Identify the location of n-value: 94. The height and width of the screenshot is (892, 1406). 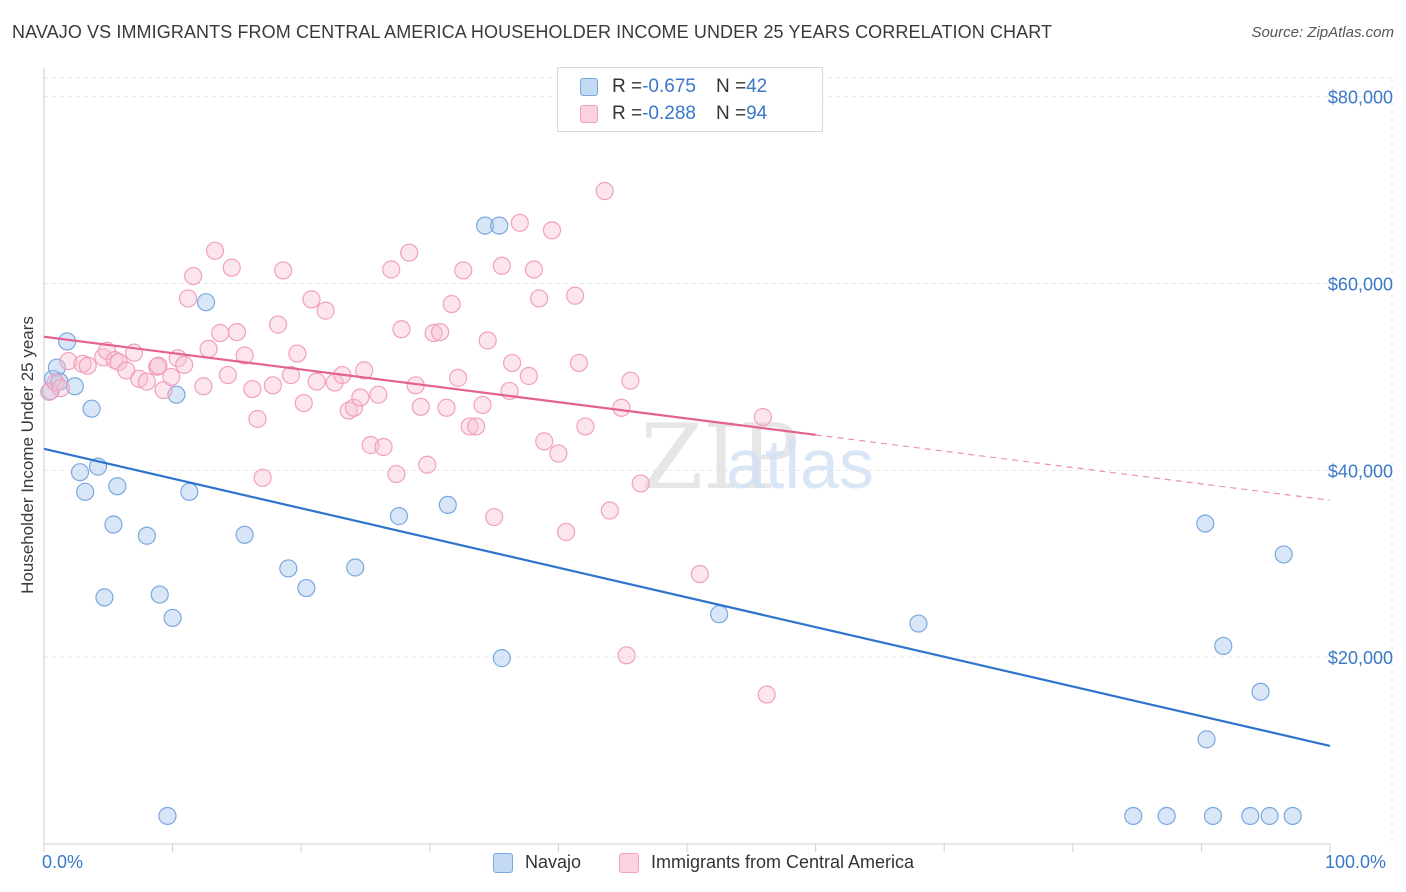
(757, 113).